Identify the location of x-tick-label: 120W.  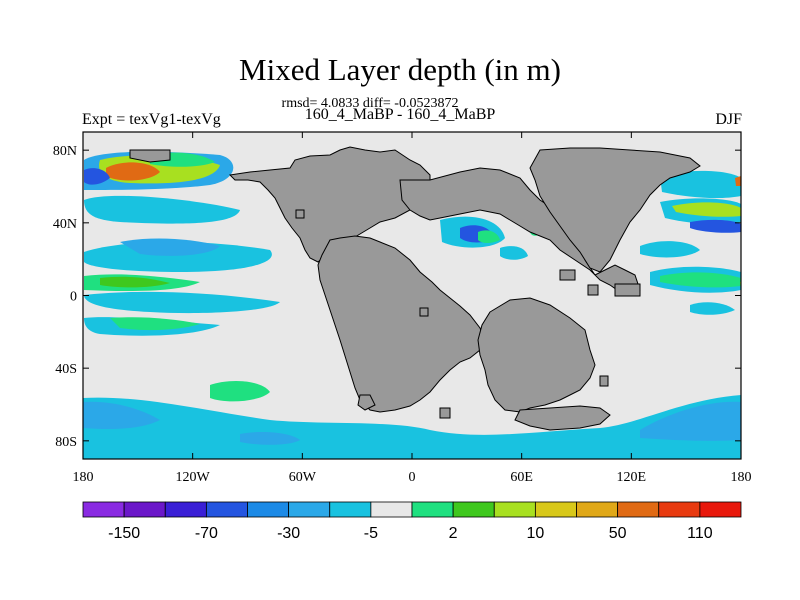
(193, 477).